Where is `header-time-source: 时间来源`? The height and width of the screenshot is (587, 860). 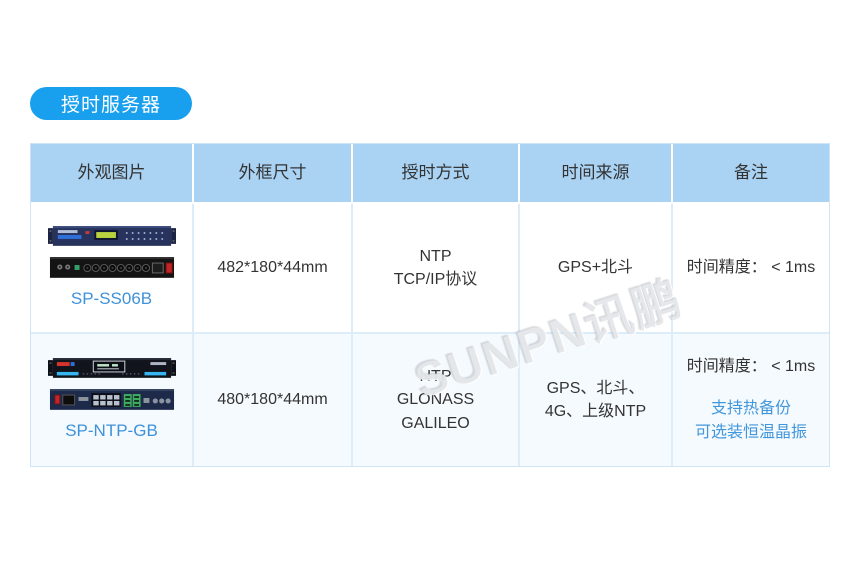 header-time-source: 时间来源 is located at coordinates (596, 174).